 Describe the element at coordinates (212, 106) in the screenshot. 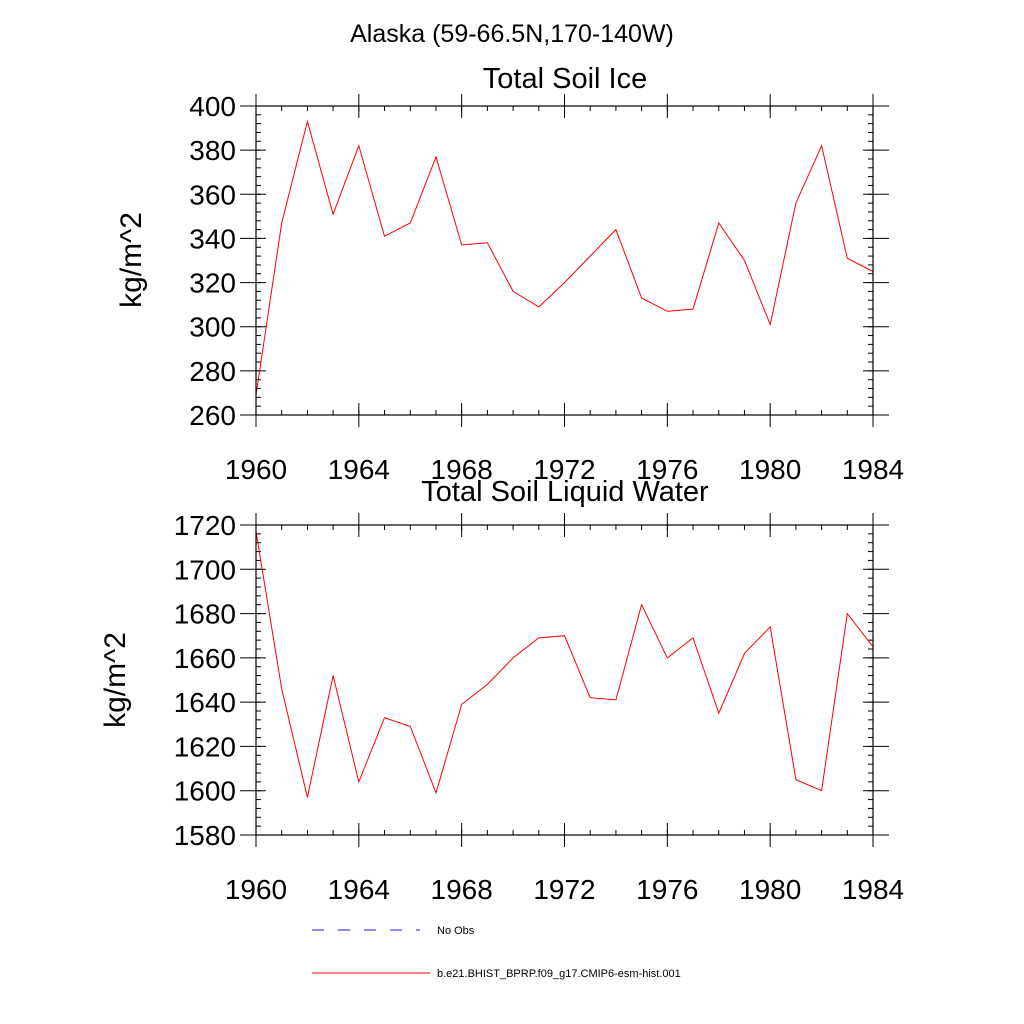

I see `y-tick-label: 400` at that location.